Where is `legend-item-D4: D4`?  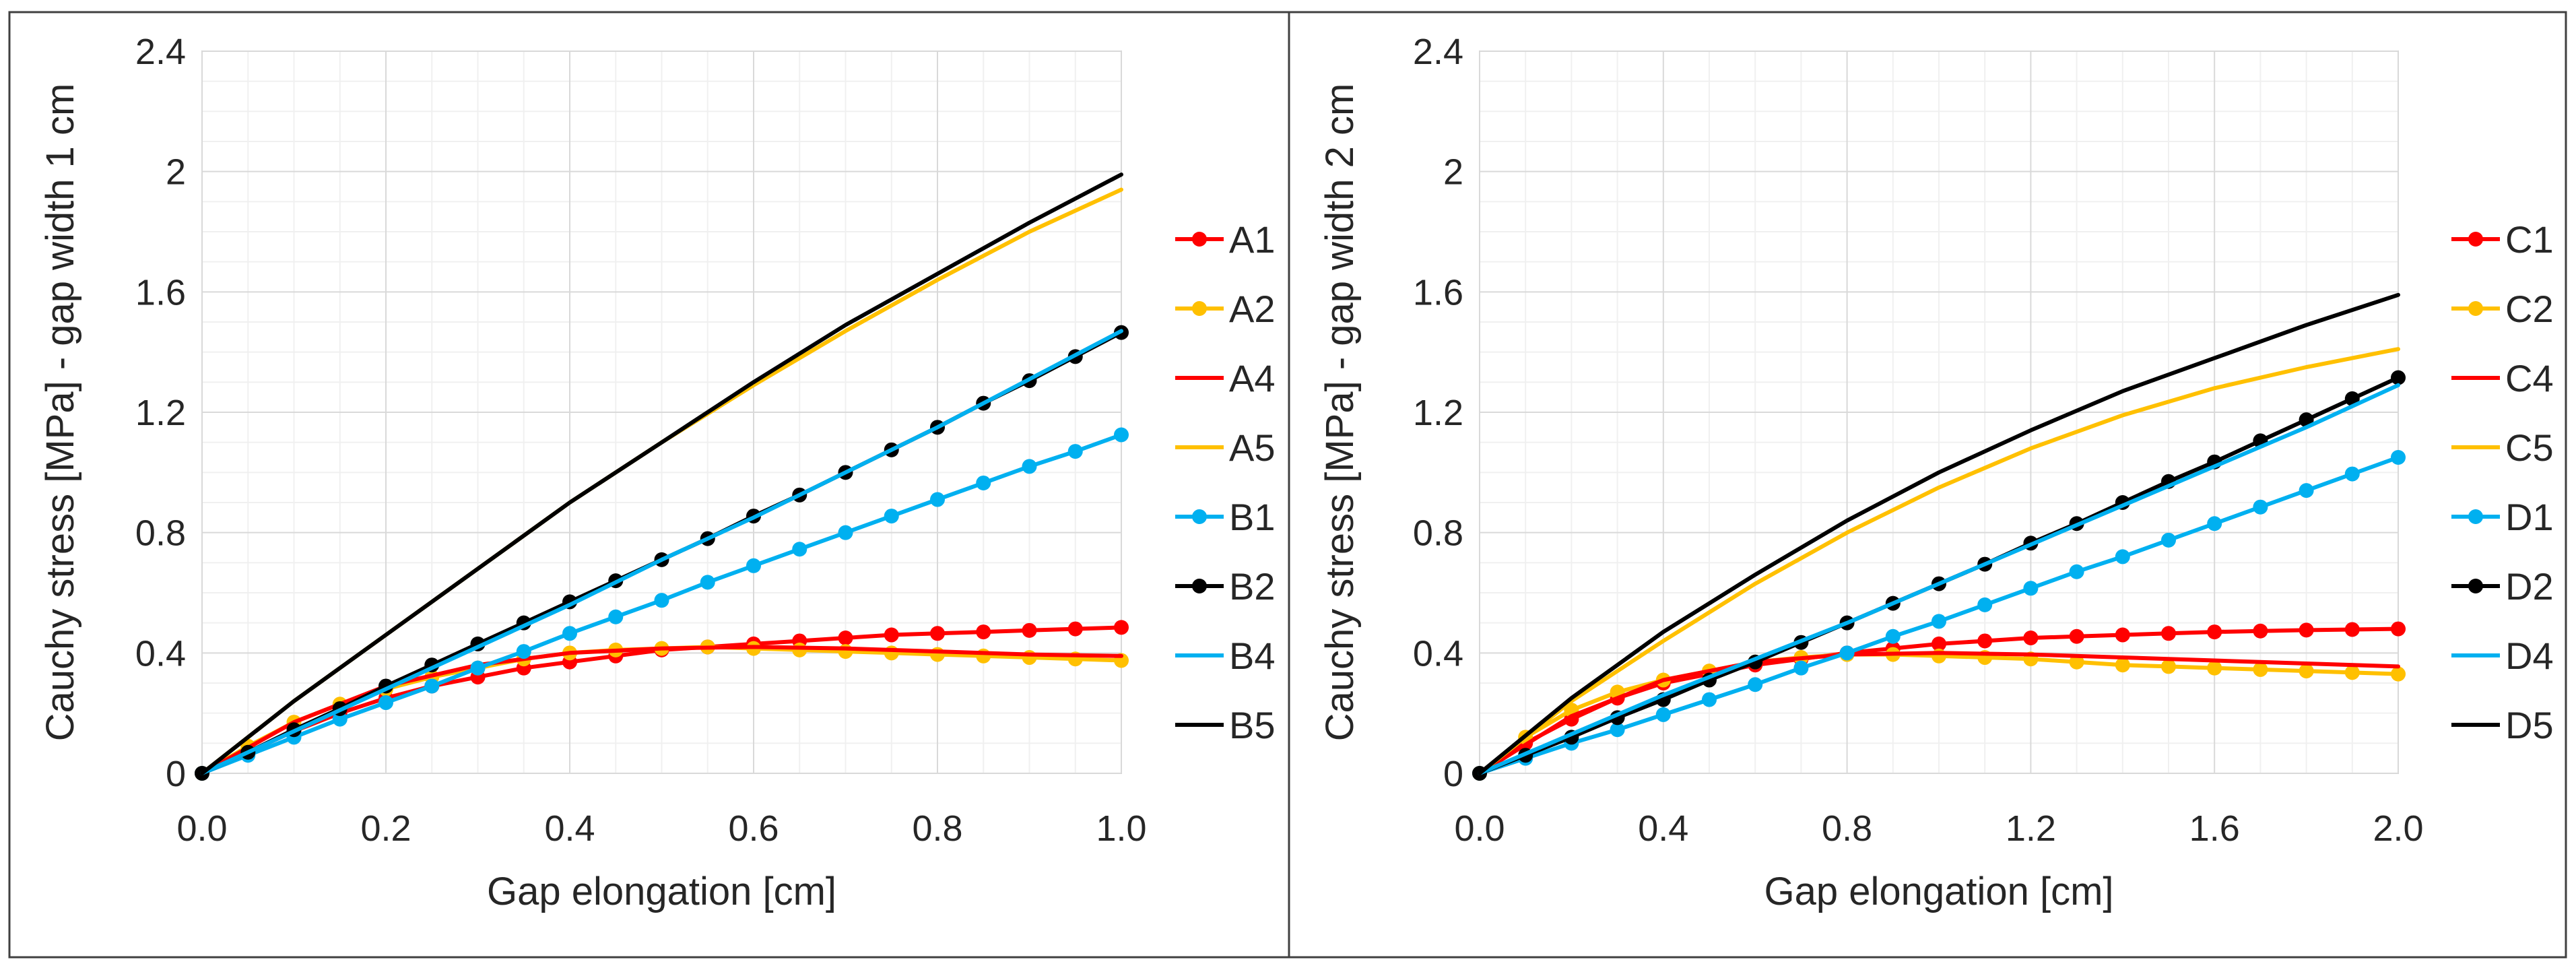 legend-item-D4: D4 is located at coordinates (2502, 656).